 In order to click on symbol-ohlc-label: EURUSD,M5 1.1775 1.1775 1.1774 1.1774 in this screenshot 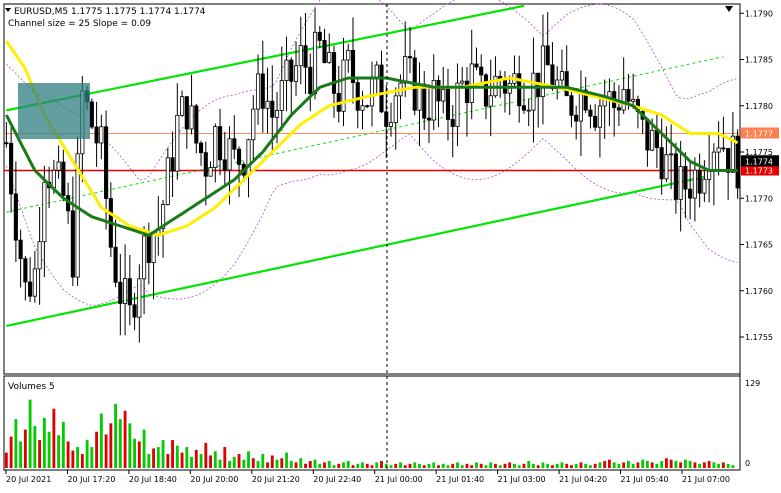, I will do `click(110, 12)`.